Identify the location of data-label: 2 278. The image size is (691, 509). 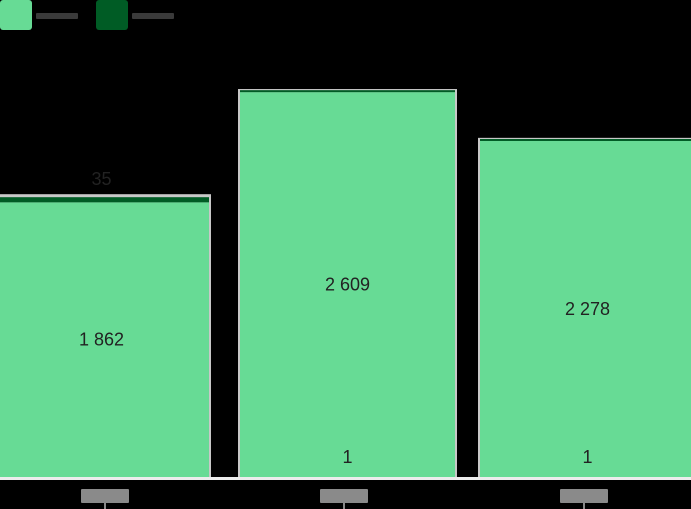
(587, 309).